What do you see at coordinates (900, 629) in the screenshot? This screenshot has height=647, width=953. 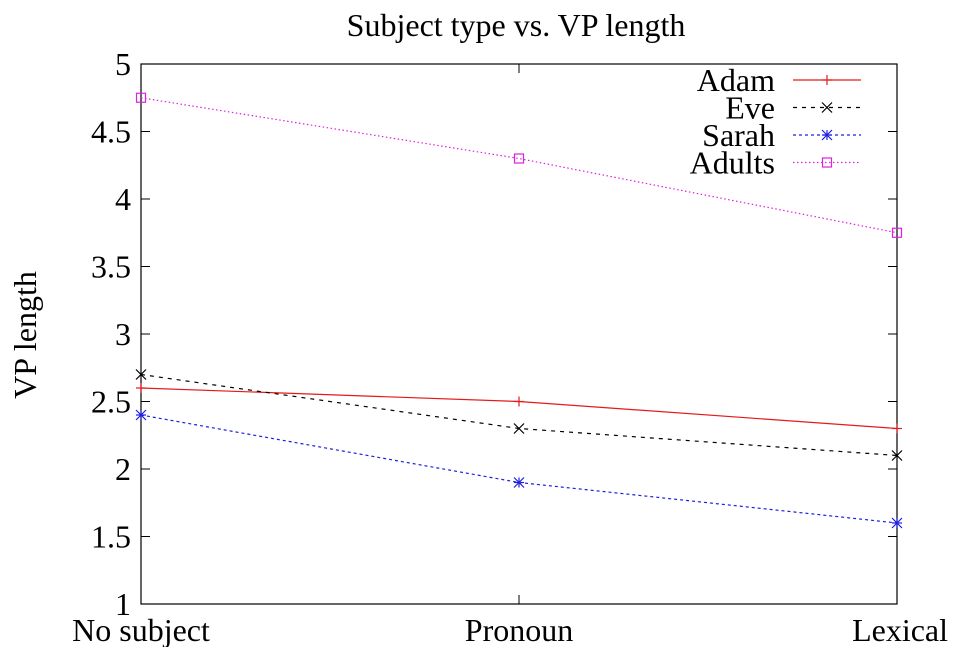 I see `x-tick-label: Lexical` at bounding box center [900, 629].